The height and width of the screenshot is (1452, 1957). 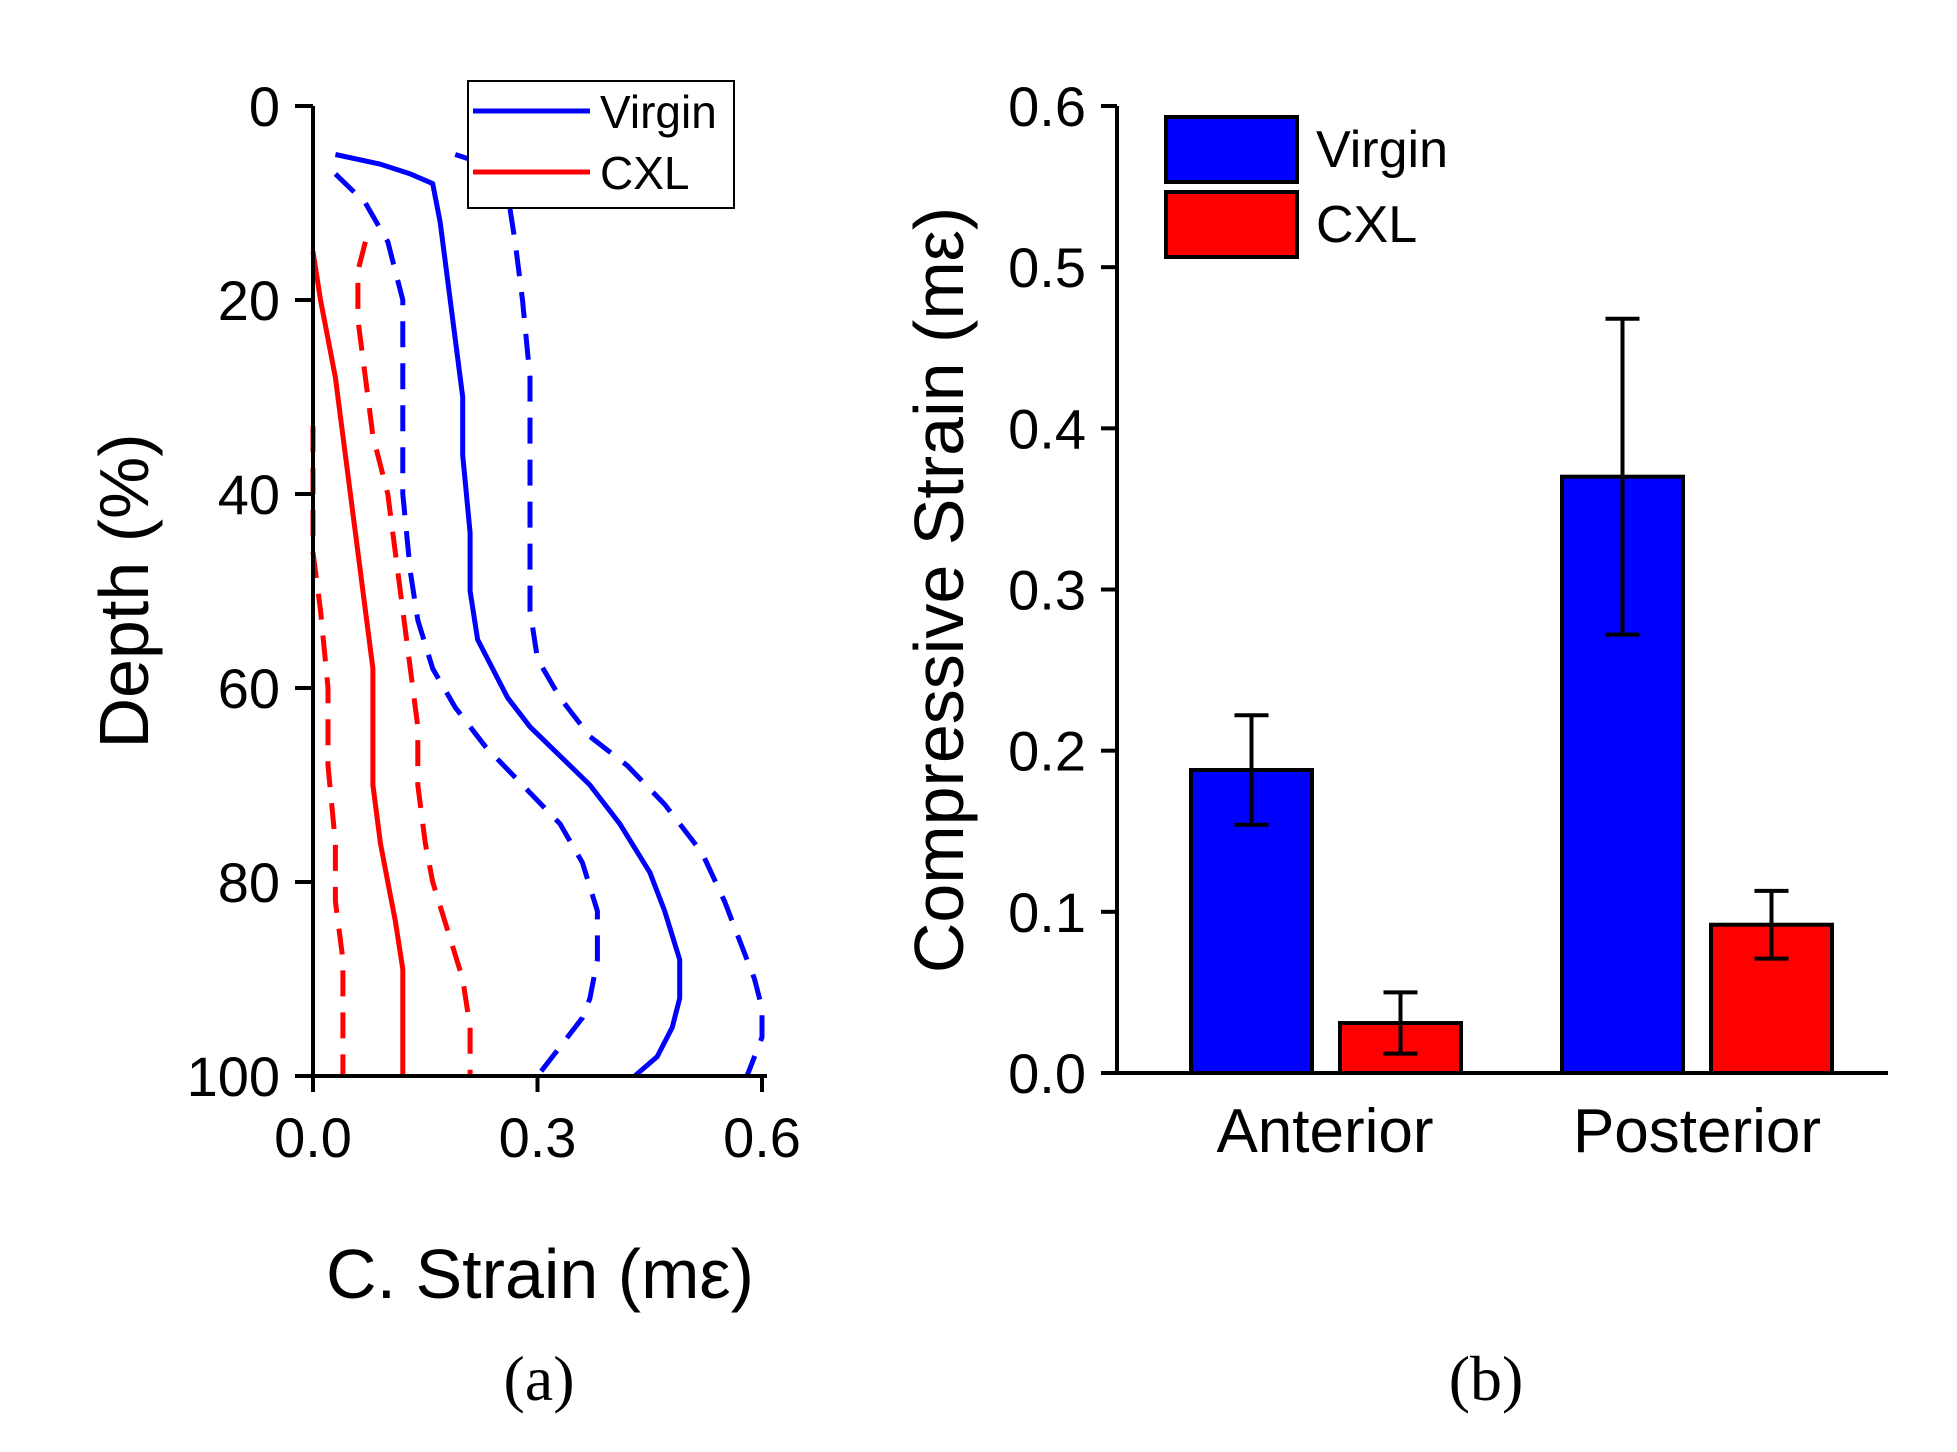 What do you see at coordinates (249, 494) in the screenshot?
I see `y-tick-label: 40` at bounding box center [249, 494].